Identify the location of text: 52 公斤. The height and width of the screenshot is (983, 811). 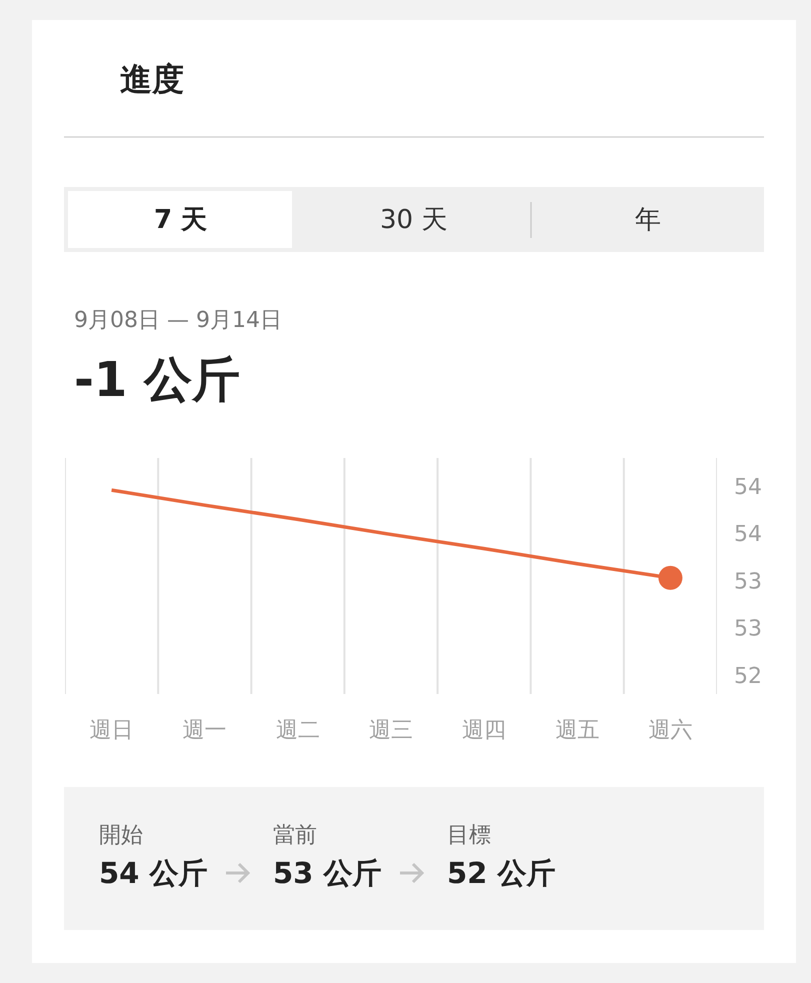
(501, 873).